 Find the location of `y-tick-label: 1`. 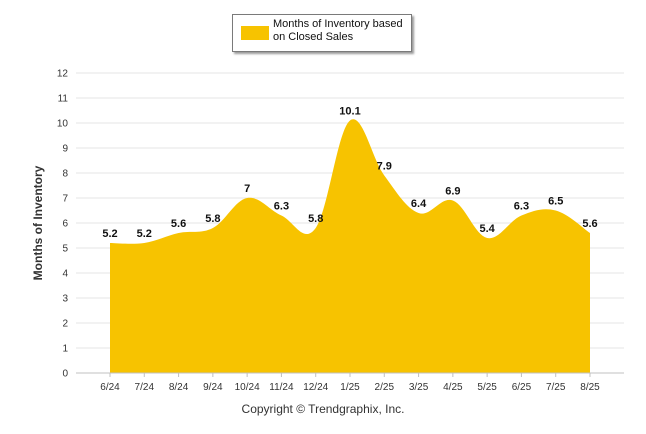

y-tick-label: 1 is located at coordinates (65, 349).